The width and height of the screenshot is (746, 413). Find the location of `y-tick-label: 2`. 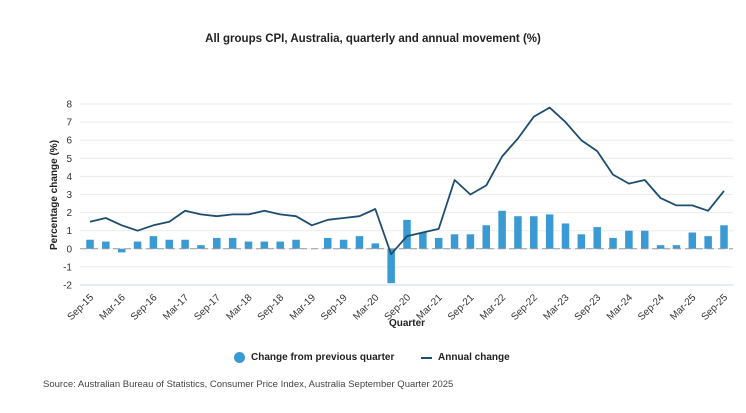

y-tick-label: 2 is located at coordinates (69, 213).